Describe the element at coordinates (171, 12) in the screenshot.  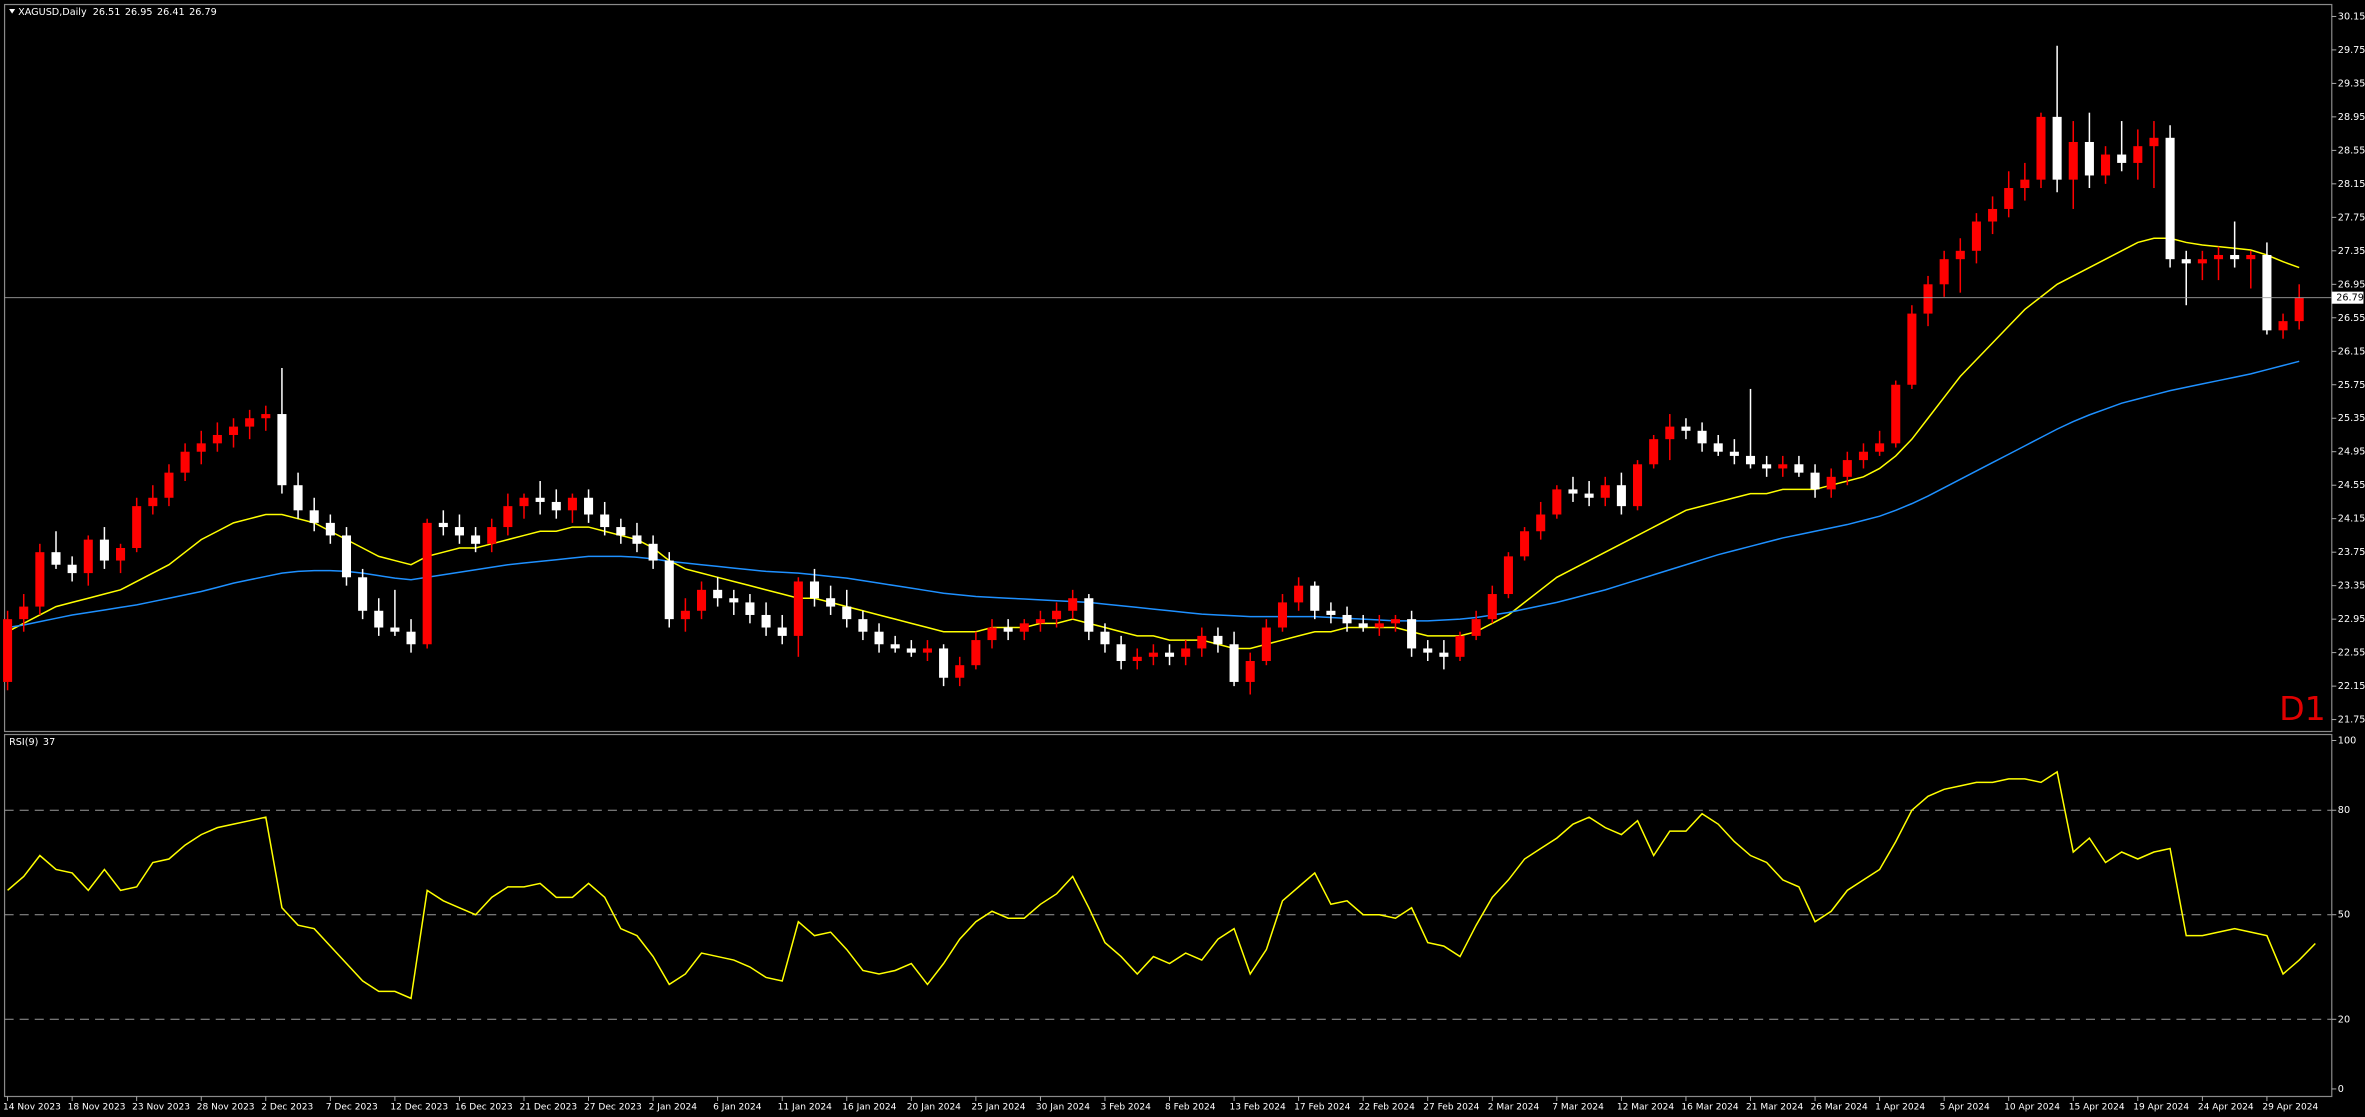
I see `low: 26.41` at that location.